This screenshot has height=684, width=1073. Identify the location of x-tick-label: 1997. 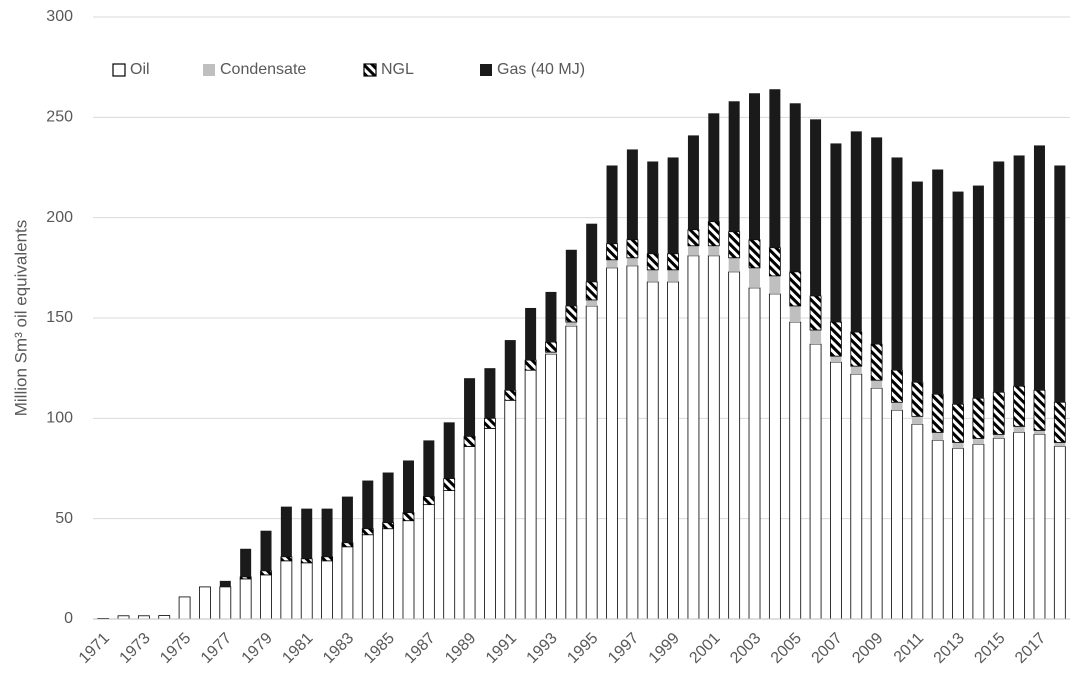
(623, 648).